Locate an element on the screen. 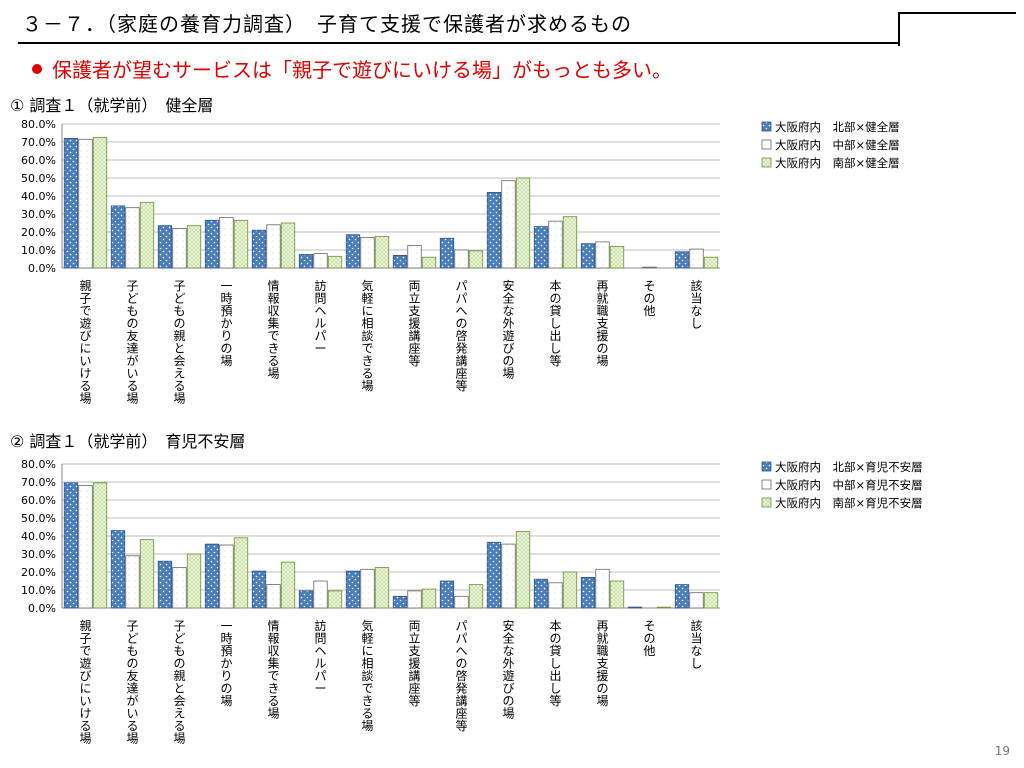 The width and height of the screenshot is (1024, 768). category-label: 親子で遊びにいける場 is located at coordinates (85, 342).